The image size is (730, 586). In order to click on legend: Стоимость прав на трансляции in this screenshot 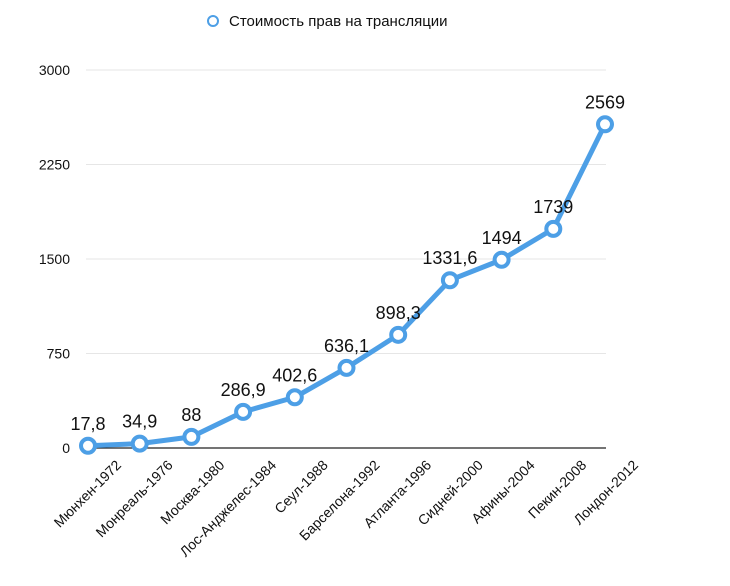, I will do `click(327, 21)`.